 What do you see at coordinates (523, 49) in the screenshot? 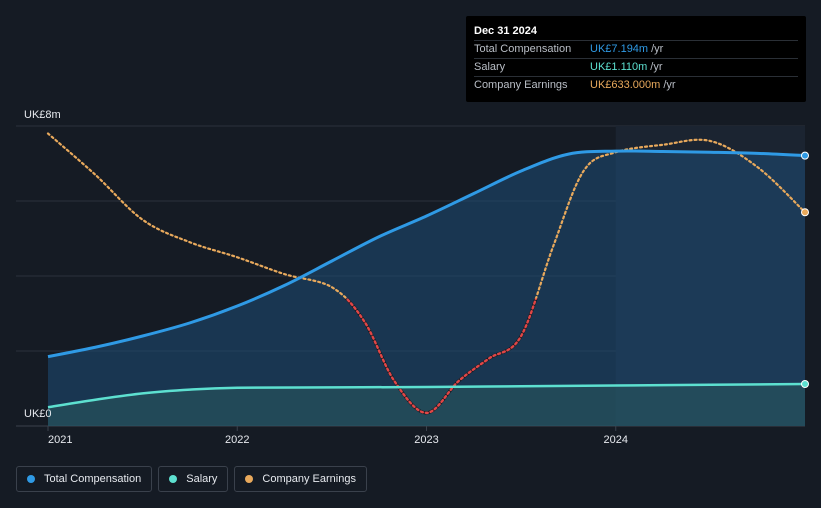
I see `tooltip-label: Total Compensation` at bounding box center [523, 49].